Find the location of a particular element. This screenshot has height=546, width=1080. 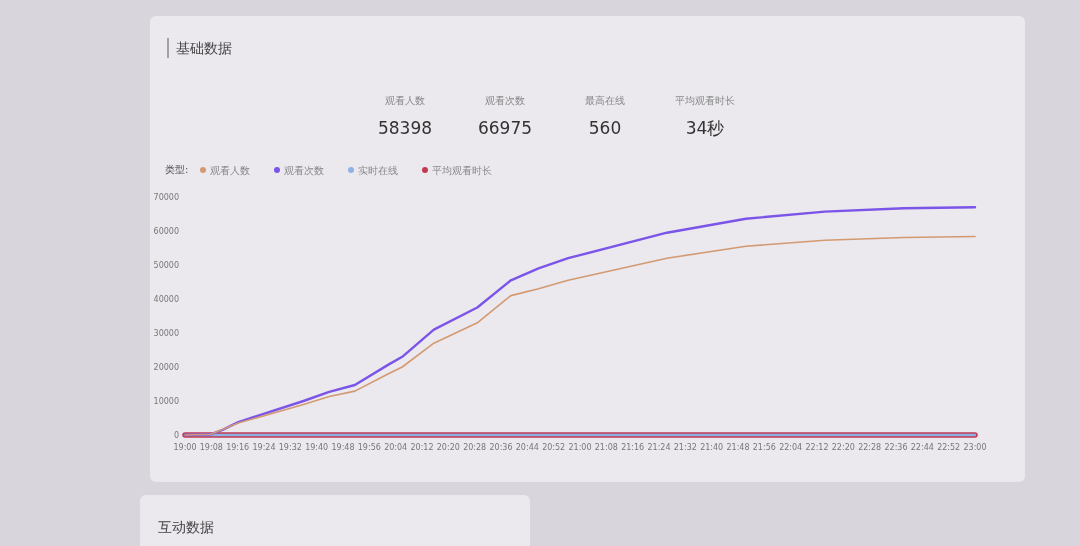

legend-title: 类型: is located at coordinates (177, 169).